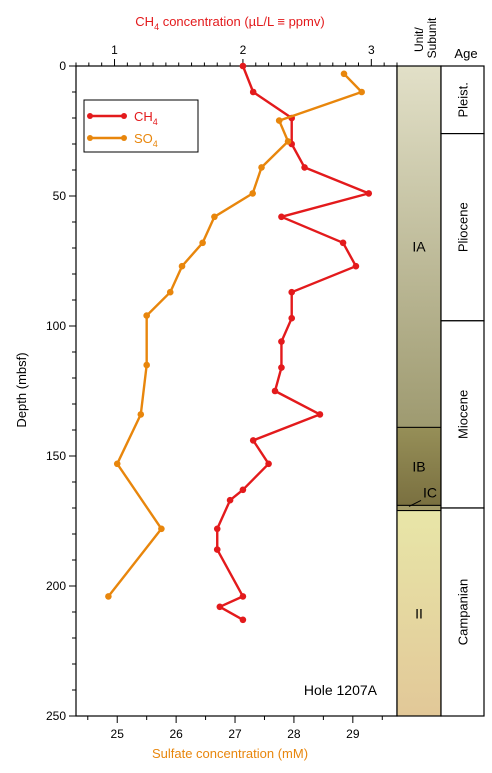  I want to click on top-axis-title-part-1: CH, so click(144, 21).